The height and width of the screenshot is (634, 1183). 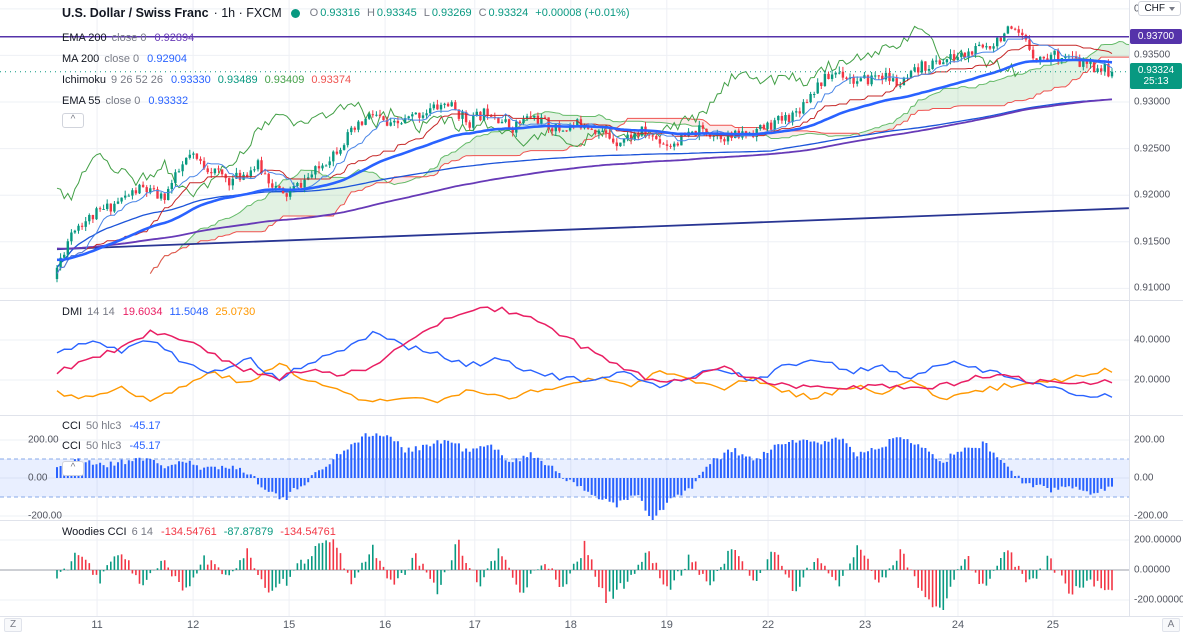 I want to click on indicator-name: MA 200, so click(x=81, y=58).